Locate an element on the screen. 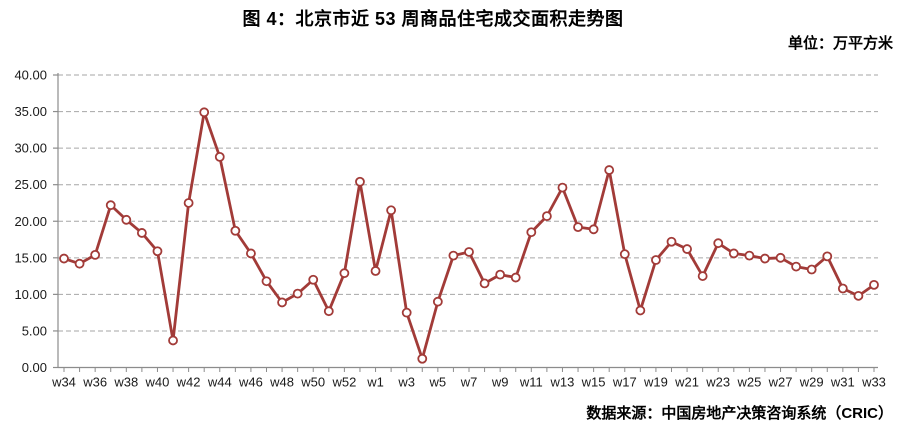 This screenshot has height=437, width=910. x-axis-label: w25 is located at coordinates (748, 382).